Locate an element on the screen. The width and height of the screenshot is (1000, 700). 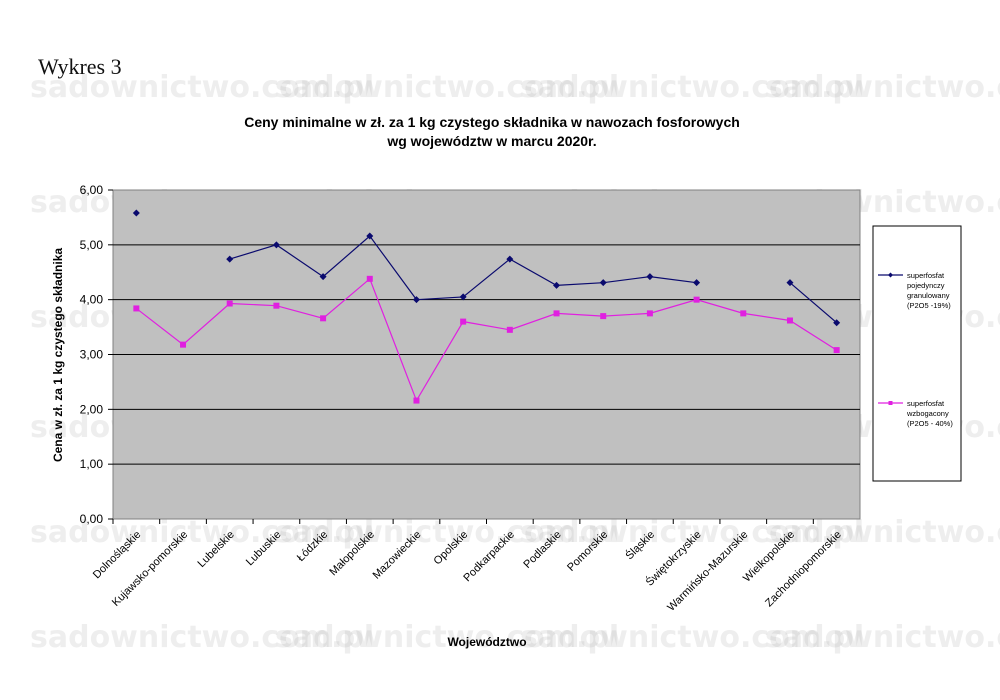
y-tick-label: 1,00 is located at coordinates (92, 464).